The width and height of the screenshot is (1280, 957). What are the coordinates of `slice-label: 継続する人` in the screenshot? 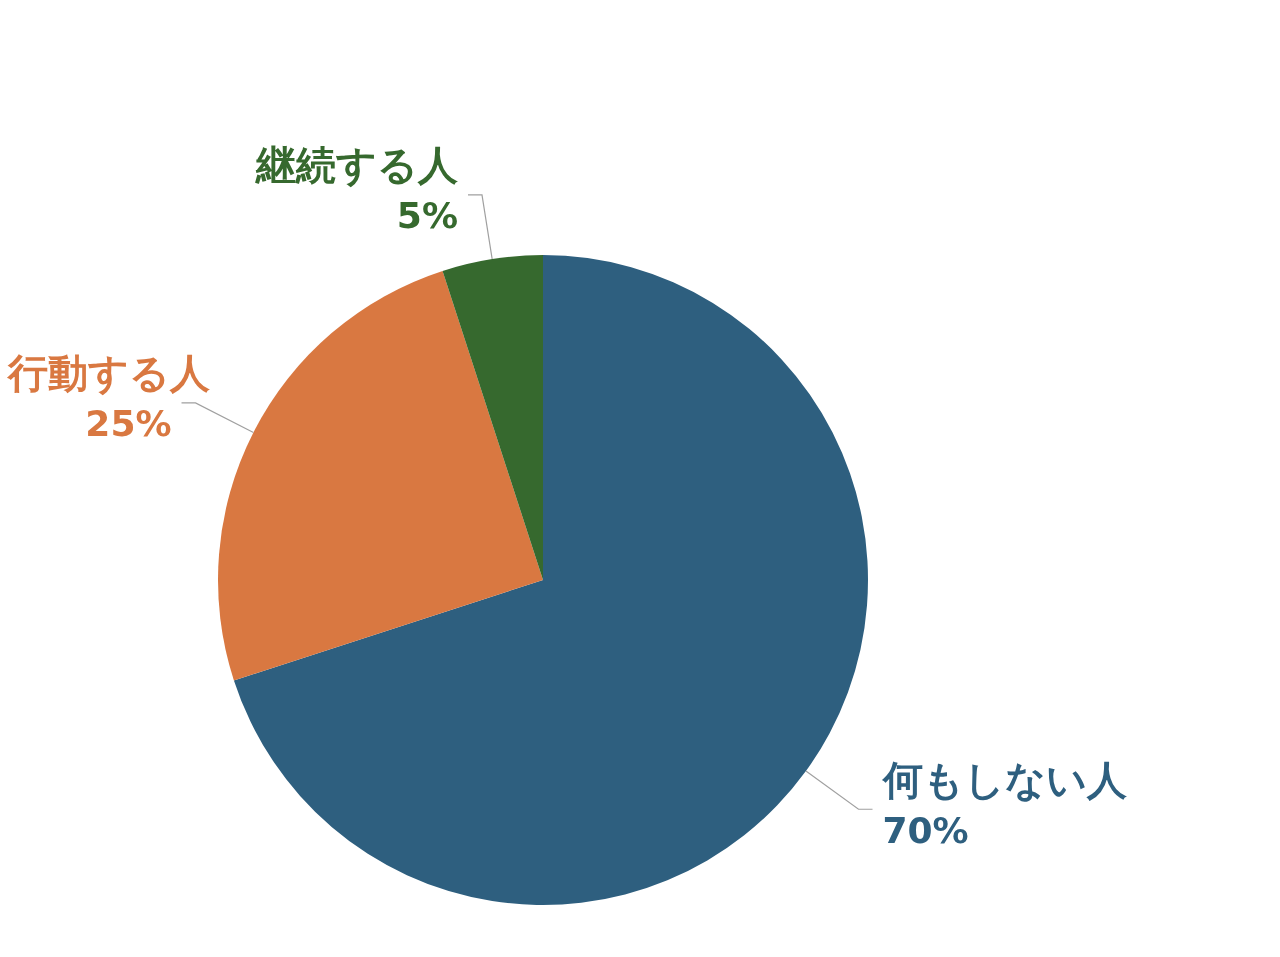 It's located at (356, 165).